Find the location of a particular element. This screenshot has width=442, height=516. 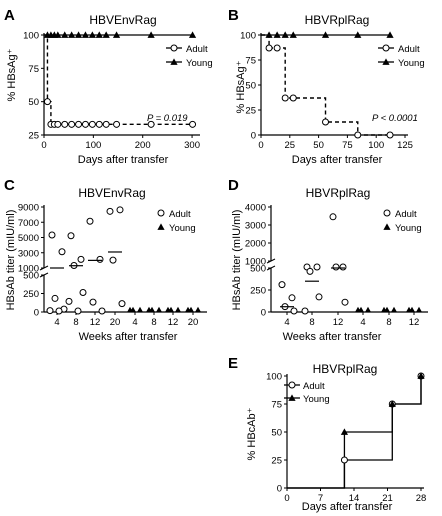

panel-d-ytick-upper-label-3: 4000 is located at coordinates (255, 208).